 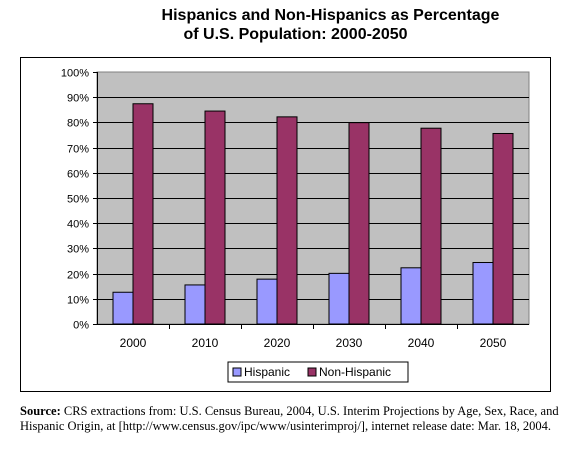 I want to click on y-tick-label: 40%, so click(x=78, y=225).